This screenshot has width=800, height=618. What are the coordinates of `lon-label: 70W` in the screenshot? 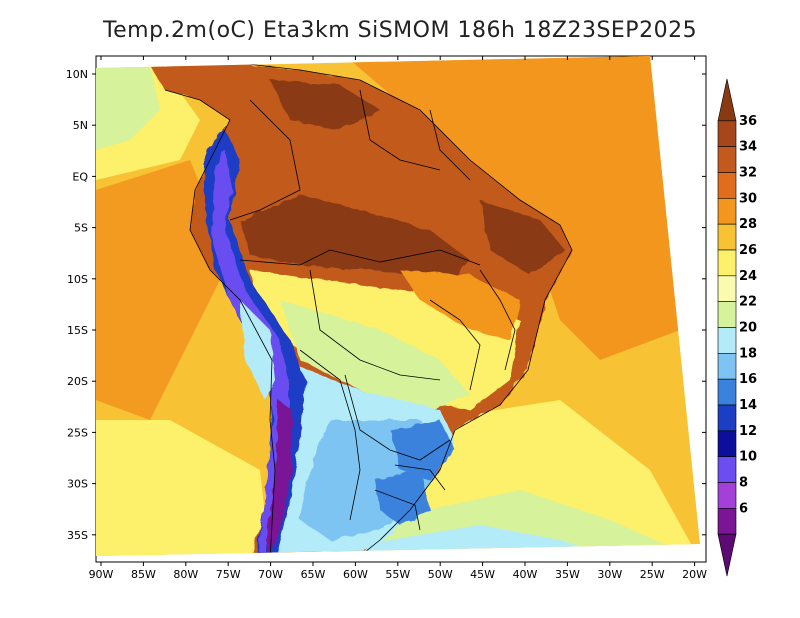 It's located at (270, 574).